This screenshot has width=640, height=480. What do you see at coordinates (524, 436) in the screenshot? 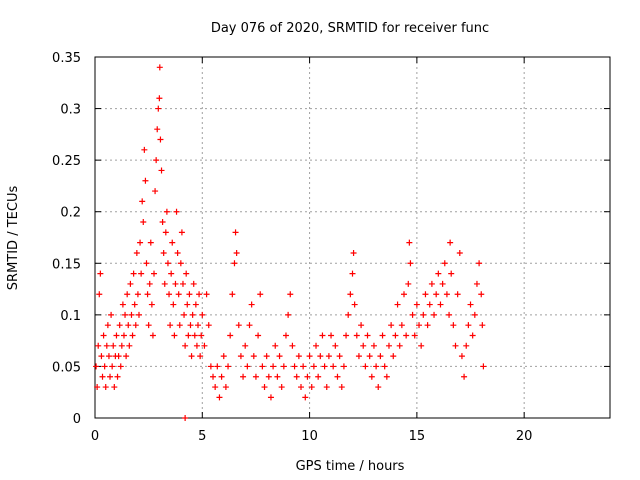
I see `x-tick-label: 20` at bounding box center [524, 436].